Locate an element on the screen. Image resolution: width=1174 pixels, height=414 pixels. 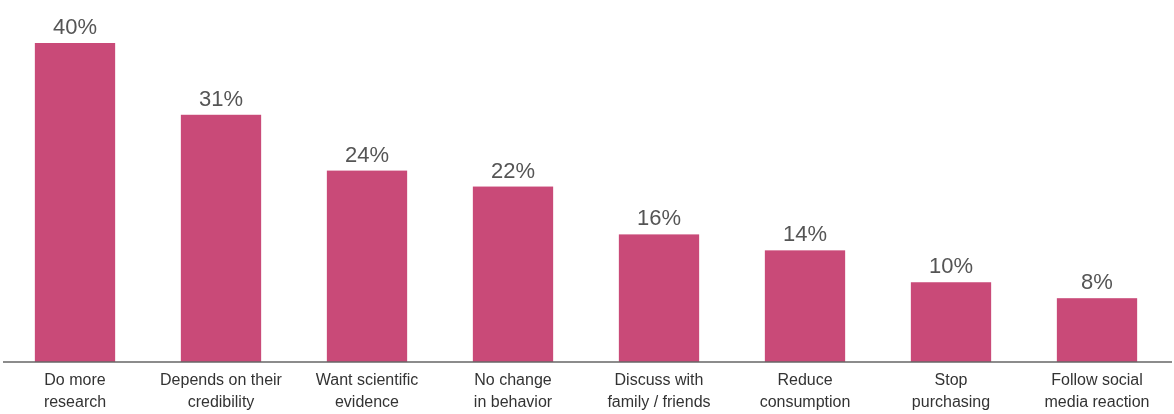
data-label: 24% is located at coordinates (367, 154).